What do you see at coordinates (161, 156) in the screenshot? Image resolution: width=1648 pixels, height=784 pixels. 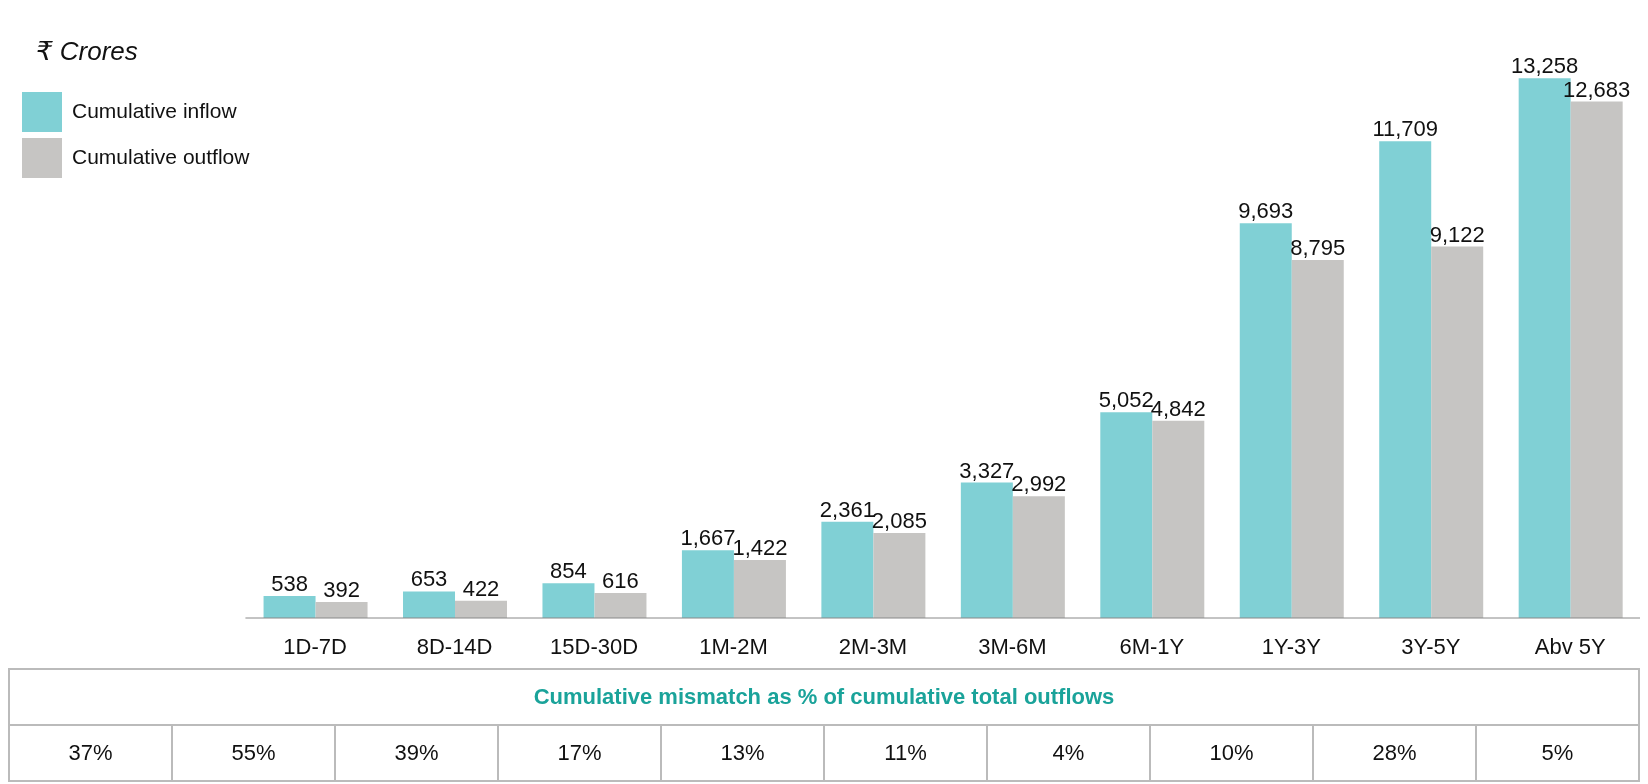 I see `legend-label: Cumulative outflow` at bounding box center [161, 156].